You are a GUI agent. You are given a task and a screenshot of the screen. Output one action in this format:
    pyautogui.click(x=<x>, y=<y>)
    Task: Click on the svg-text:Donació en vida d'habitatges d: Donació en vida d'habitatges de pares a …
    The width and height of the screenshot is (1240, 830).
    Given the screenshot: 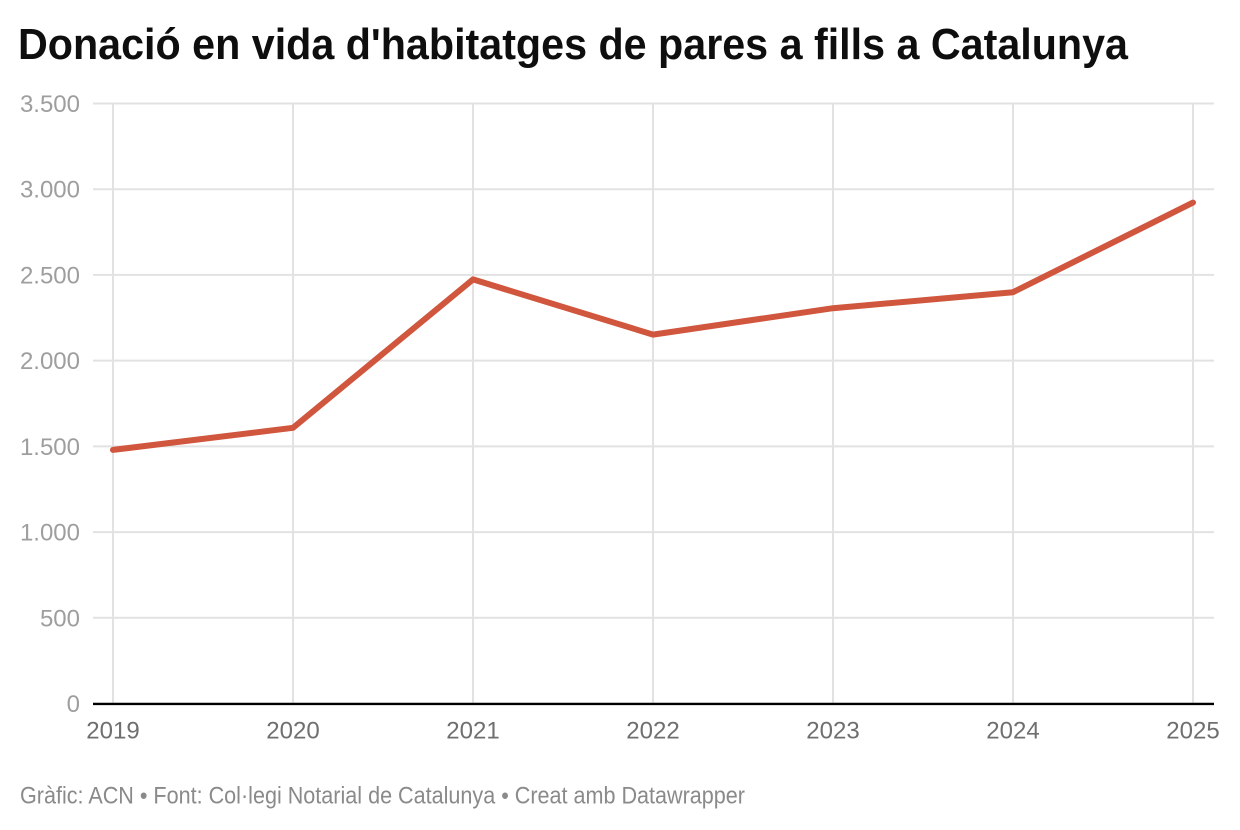 What is the action you would take?
    pyautogui.click(x=573, y=44)
    